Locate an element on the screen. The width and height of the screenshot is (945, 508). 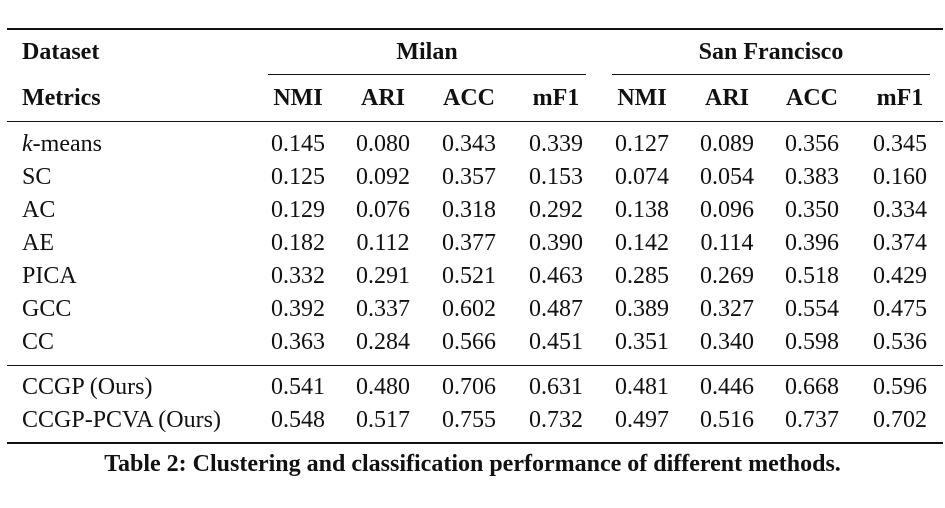
table-cell: 0.285 is located at coordinates (642, 276).